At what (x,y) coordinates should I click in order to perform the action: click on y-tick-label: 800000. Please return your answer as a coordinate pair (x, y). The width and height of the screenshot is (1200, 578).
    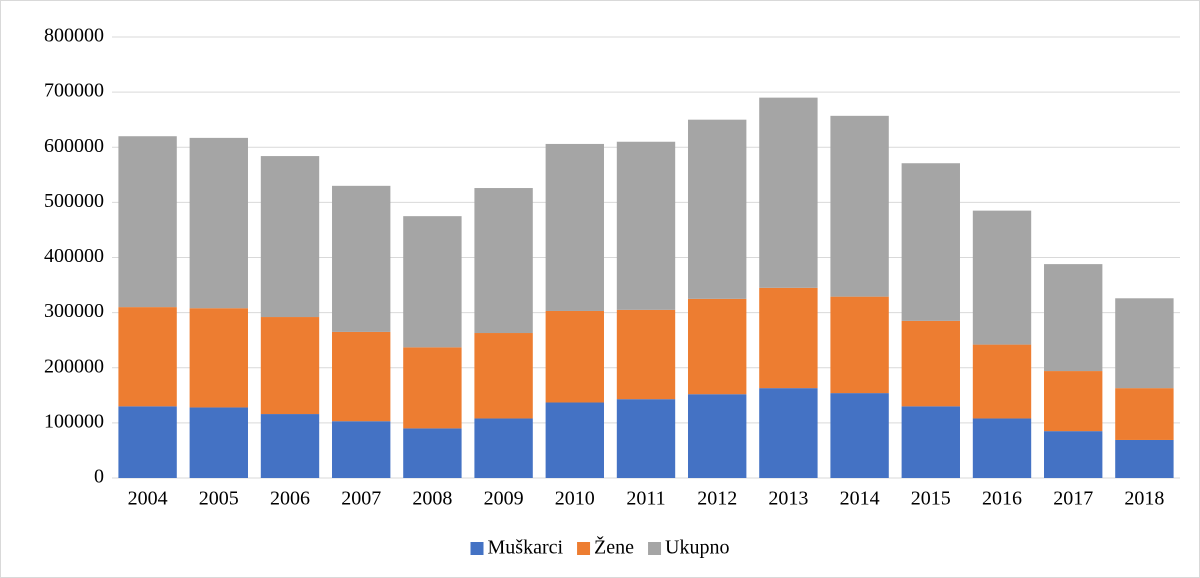
    Looking at the image, I should click on (74, 36).